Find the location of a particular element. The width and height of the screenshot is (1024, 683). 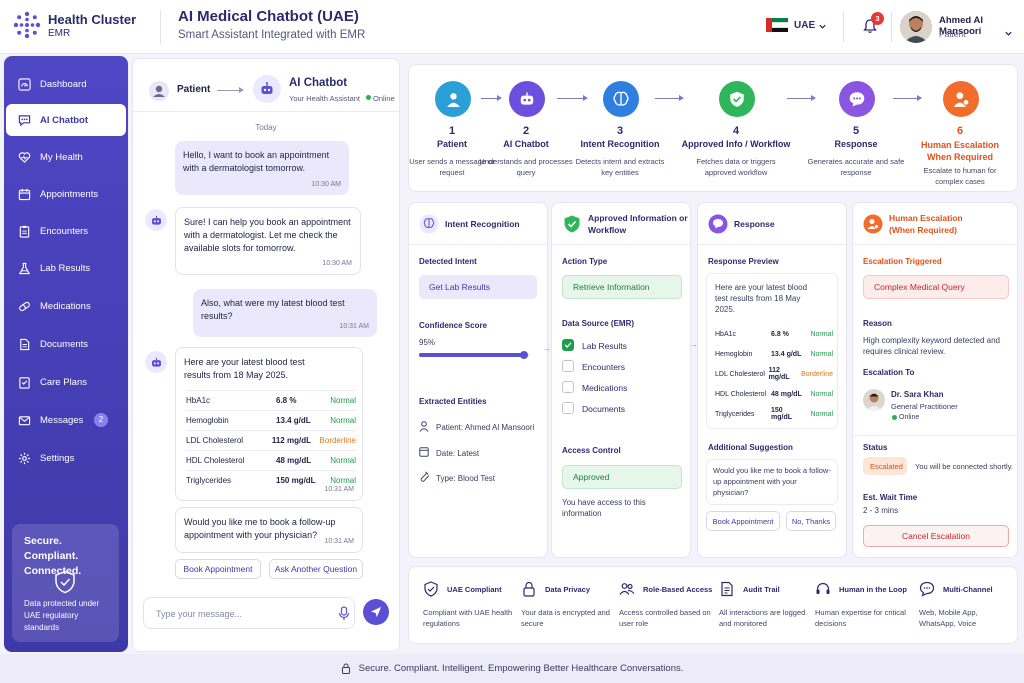

language-selector: UAE is located at coordinates (805, 25).